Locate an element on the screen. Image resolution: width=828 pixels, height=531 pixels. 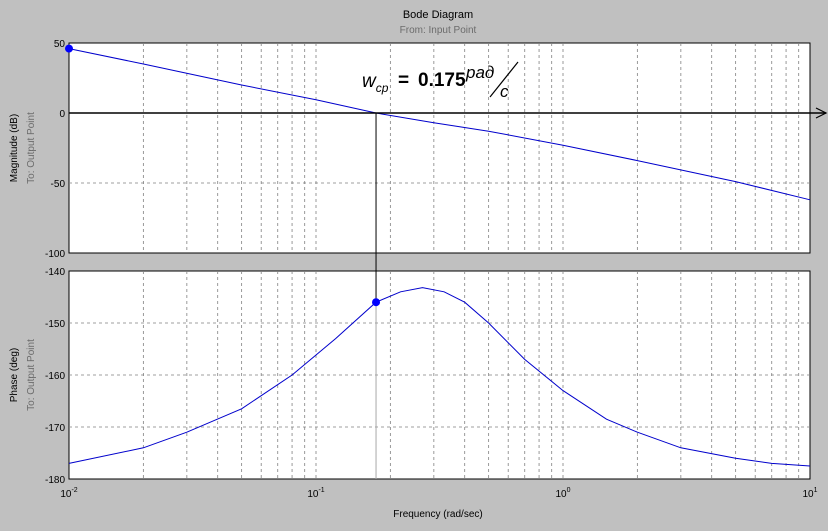
xtick-label: 10¹ is located at coordinates (809, 493).